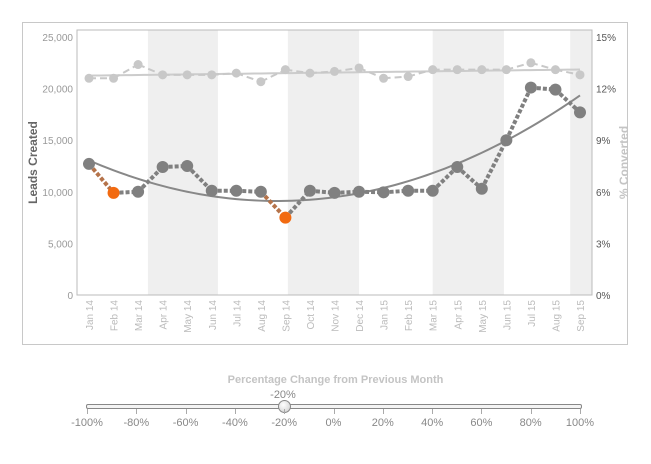  What do you see at coordinates (237, 313) in the screenshot?
I see `x-tick-label: Jul 14` at bounding box center [237, 313].